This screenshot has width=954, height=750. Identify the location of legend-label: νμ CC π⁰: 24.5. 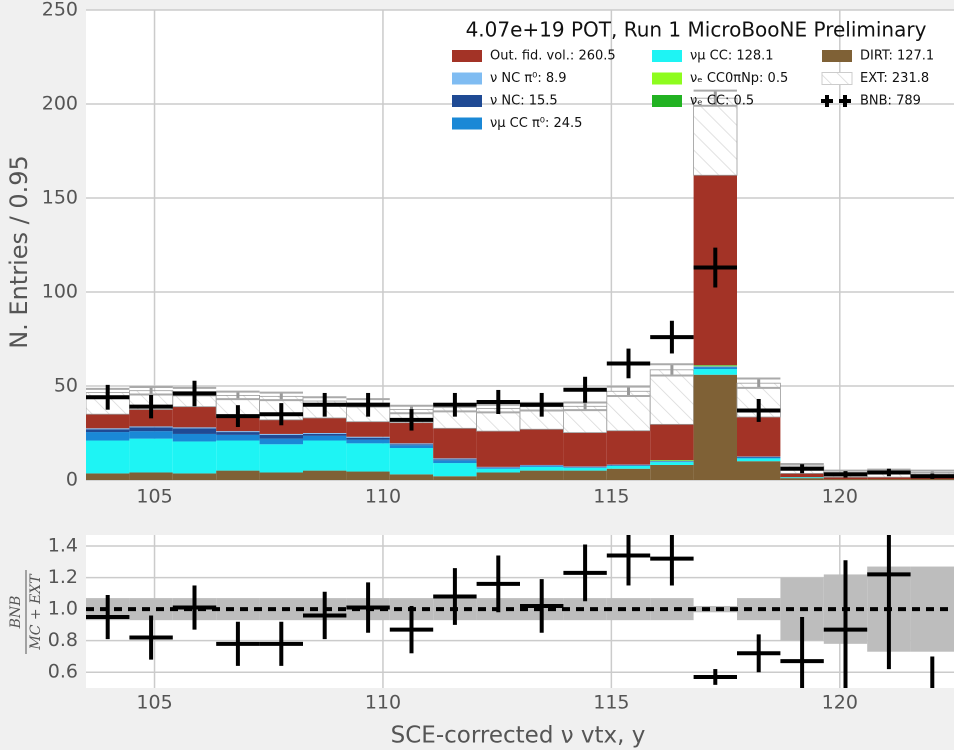
(536, 123).